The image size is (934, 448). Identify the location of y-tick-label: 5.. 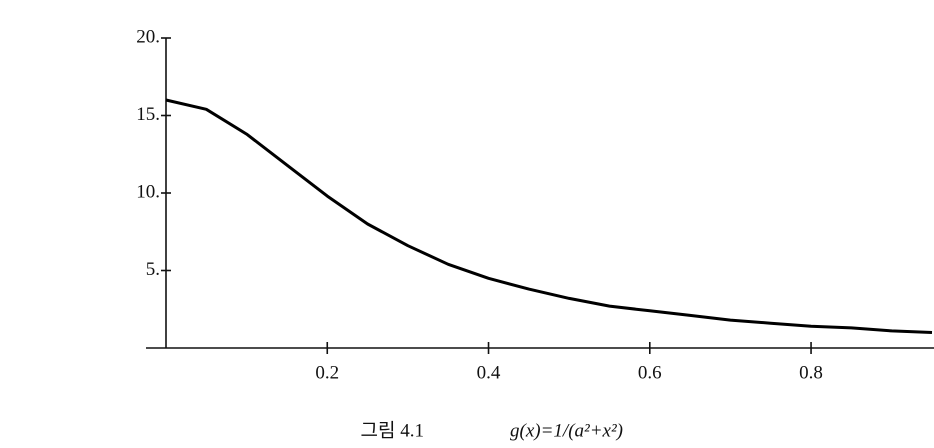
(153, 269).